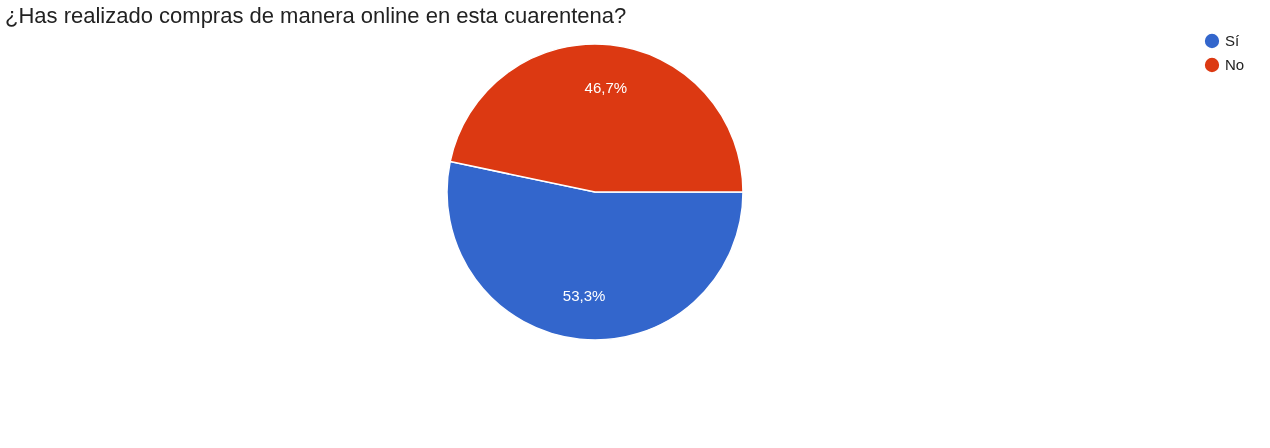  Describe the element at coordinates (316, 15) in the screenshot. I see `chart-title: ¿Has realizado compras de manera online en esta cuarentena?` at that location.